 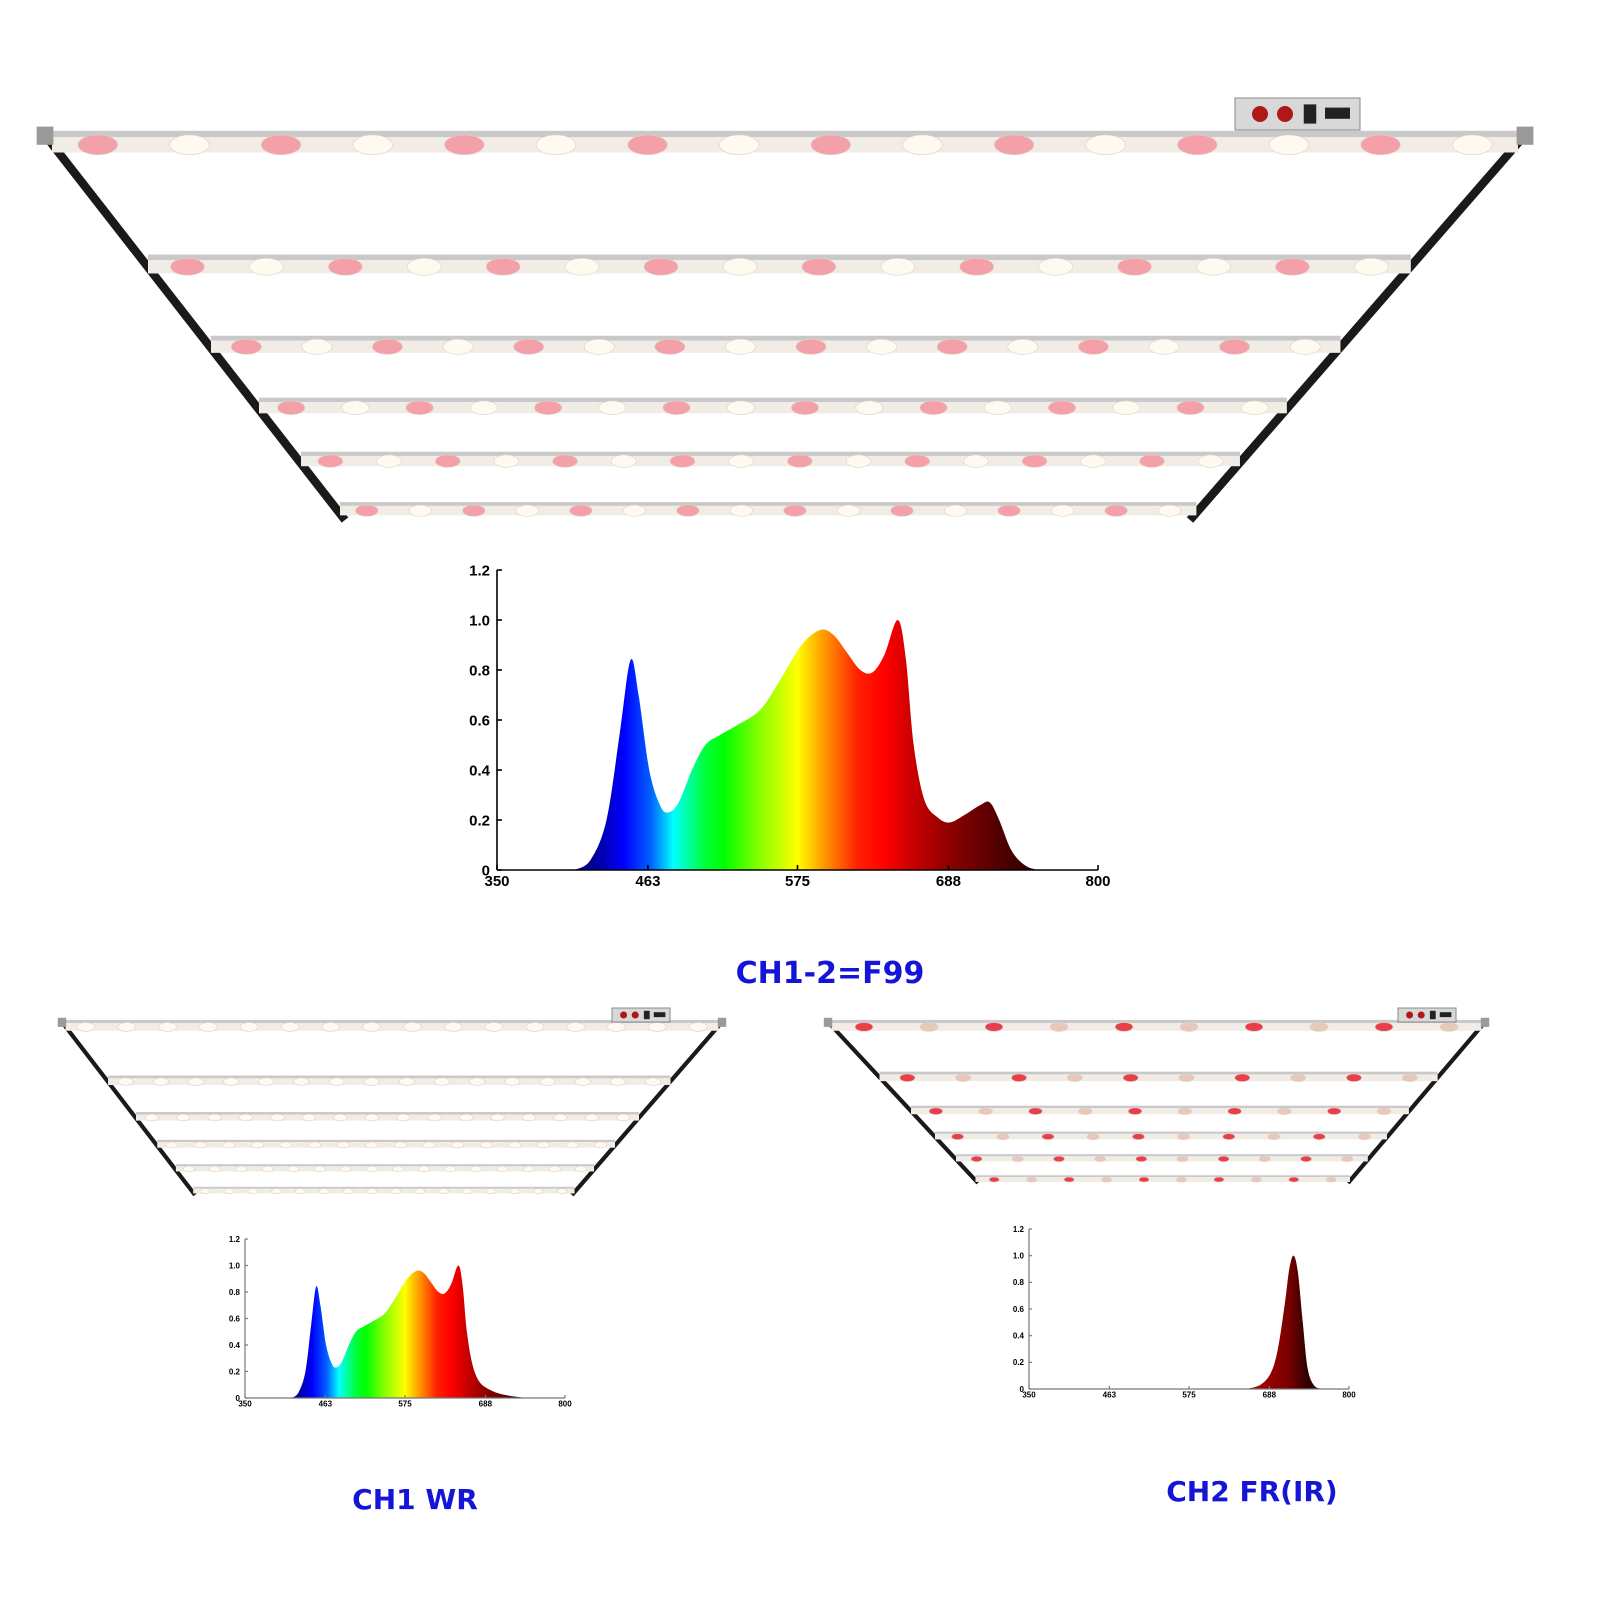 I want to click on ch2-fixture, so click(x=1156, y=1096).